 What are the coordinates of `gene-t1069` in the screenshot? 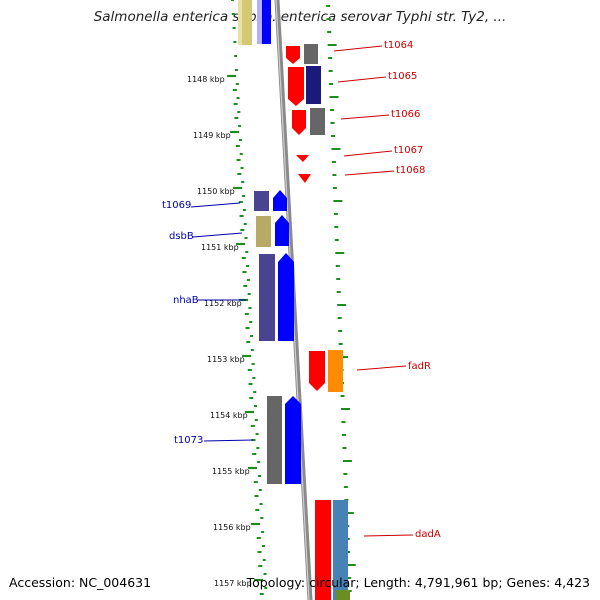 It's located at (261, 201).